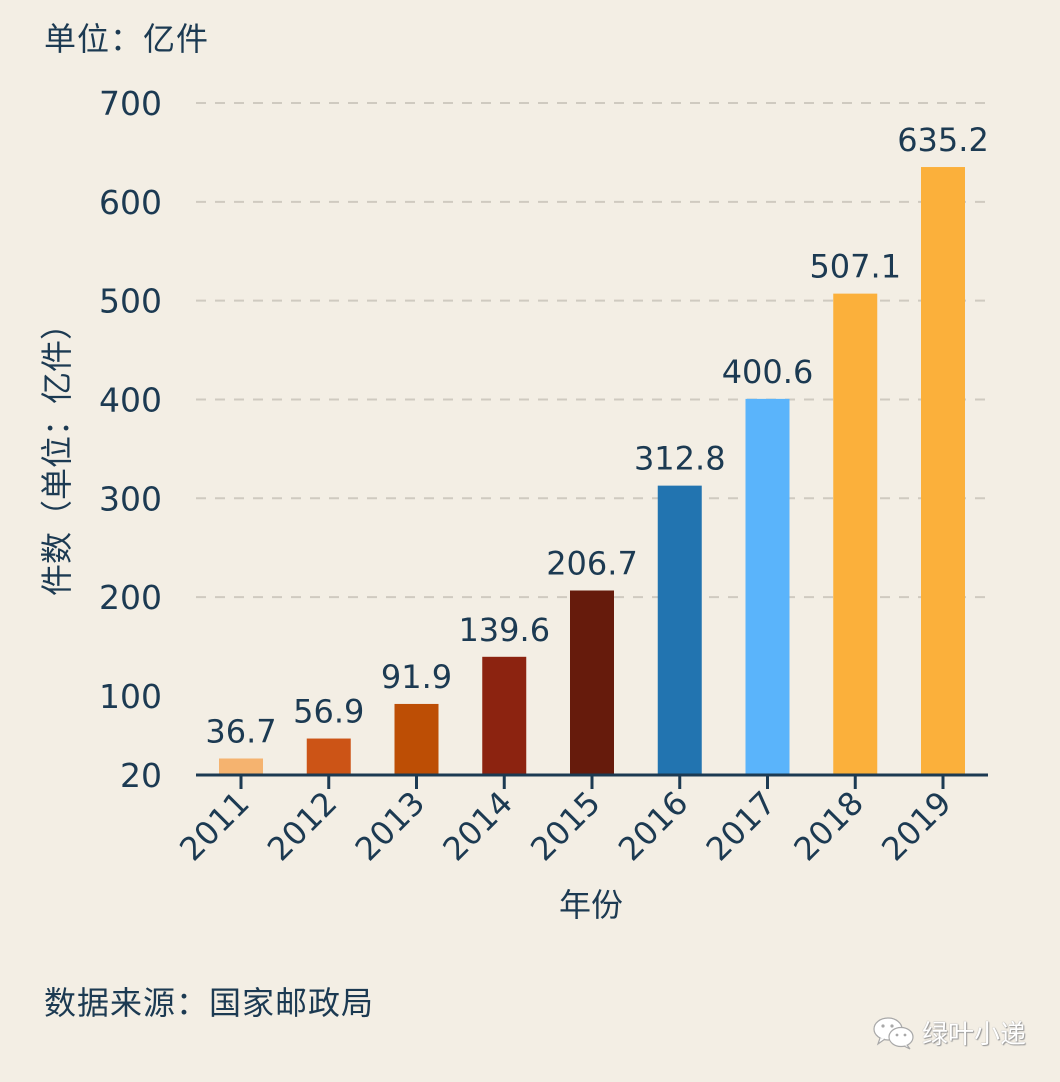 The width and height of the screenshot is (1060, 1082). I want to click on y-tick-label: 100, so click(130, 696).